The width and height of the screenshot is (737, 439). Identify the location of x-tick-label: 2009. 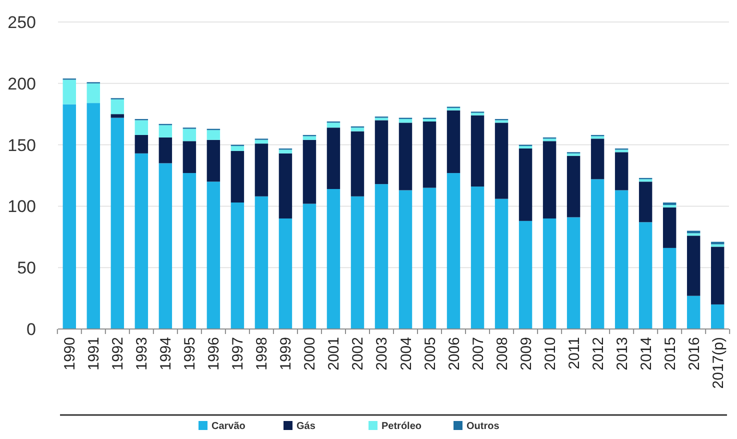
(526, 353).